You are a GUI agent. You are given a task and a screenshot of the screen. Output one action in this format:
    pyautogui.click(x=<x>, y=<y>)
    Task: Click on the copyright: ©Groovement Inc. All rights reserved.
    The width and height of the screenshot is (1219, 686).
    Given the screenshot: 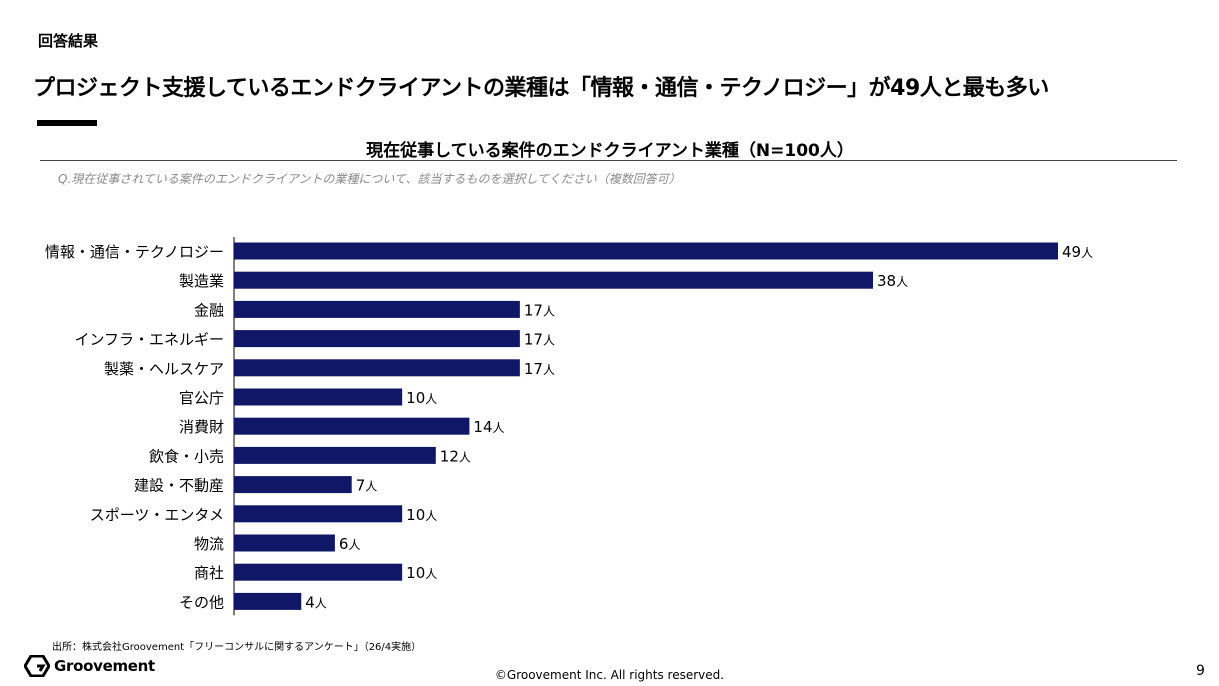 What is the action you would take?
    pyautogui.click(x=609, y=675)
    